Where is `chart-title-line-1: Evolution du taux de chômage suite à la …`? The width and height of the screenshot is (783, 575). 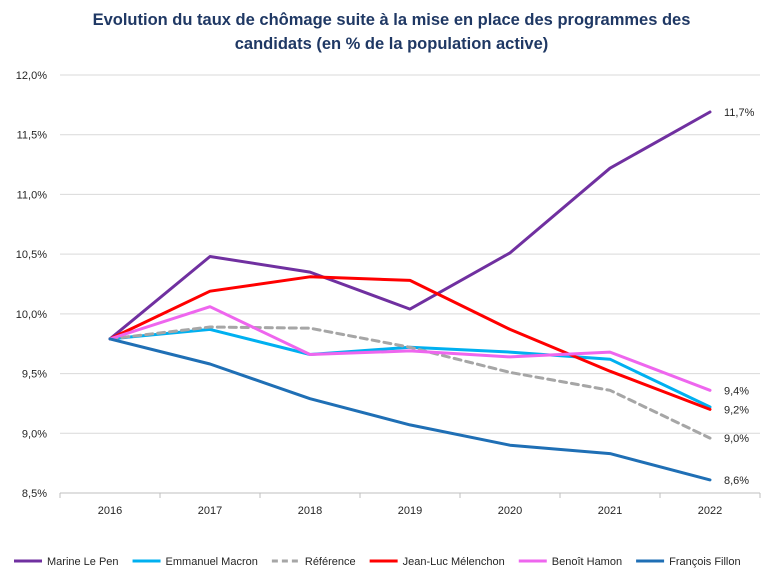 chart-title-line-1: Evolution du taux de chômage suite à la … is located at coordinates (391, 20).